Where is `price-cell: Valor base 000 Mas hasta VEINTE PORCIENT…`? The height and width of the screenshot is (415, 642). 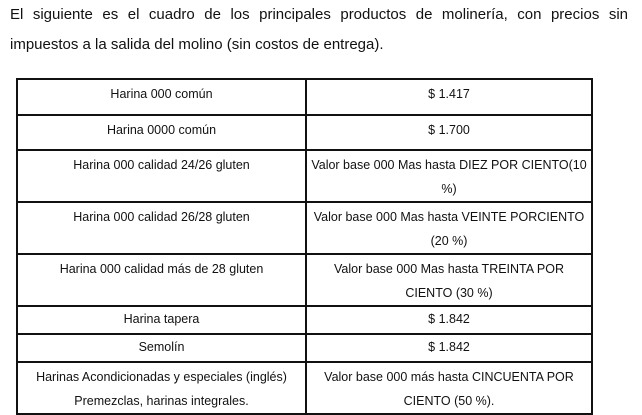
price-cell: Valor base 000 Mas hasta VEINTE PORCIENT… is located at coordinates (449, 228).